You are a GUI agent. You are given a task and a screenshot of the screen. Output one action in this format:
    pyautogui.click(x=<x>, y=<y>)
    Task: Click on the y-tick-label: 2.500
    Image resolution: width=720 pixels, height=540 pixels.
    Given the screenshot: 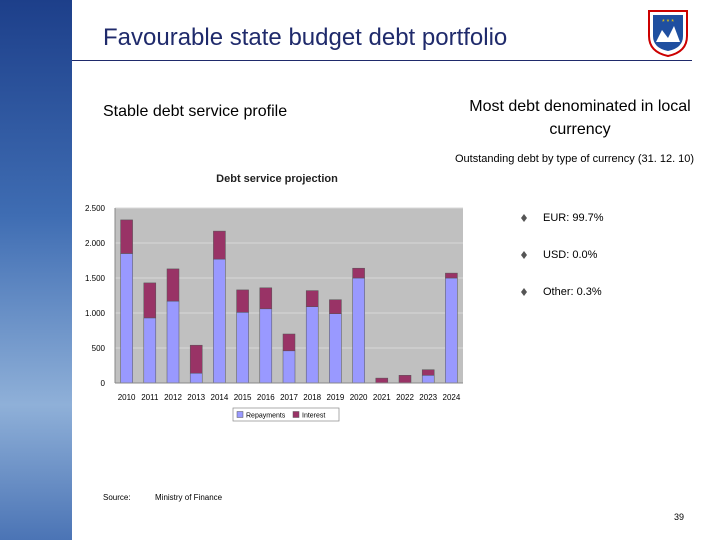 What is the action you would take?
    pyautogui.click(x=95, y=208)
    